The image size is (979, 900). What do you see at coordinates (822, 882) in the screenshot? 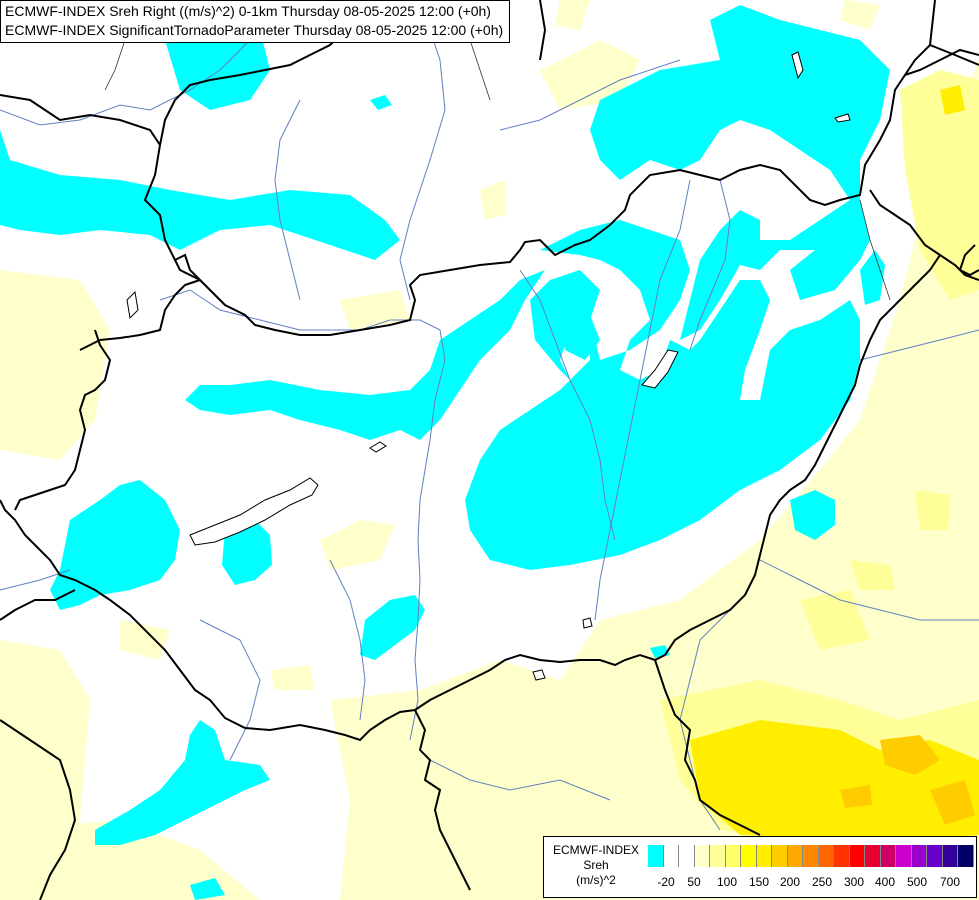
I see `legend-tick-label: 250` at bounding box center [822, 882].